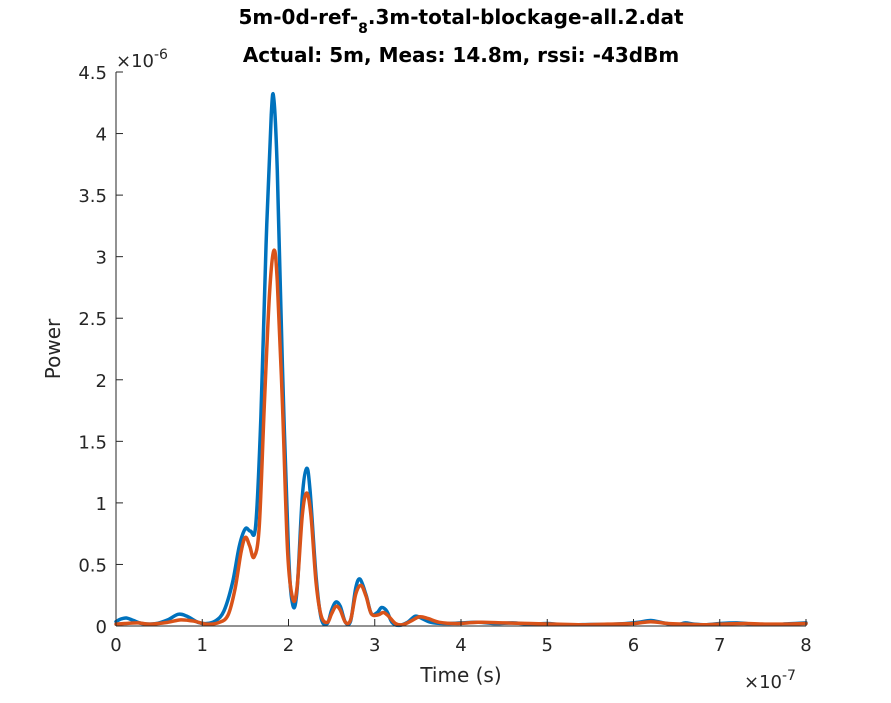 The image size is (891, 703). I want to click on chart-title-subscript: 8, so click(363, 29).